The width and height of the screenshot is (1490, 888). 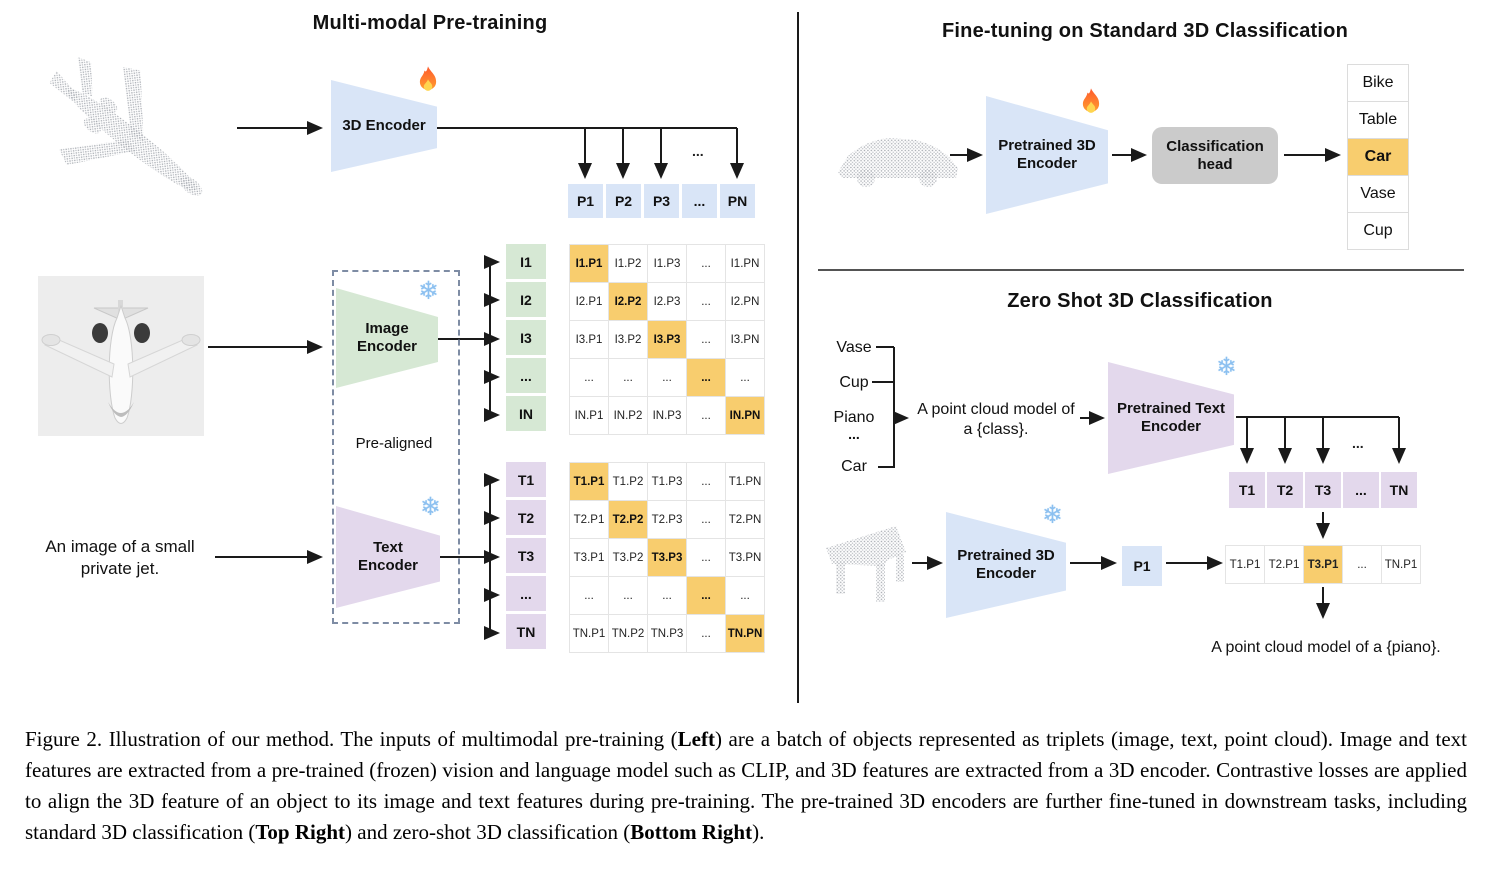 I want to click on finetune-pretrained-3d-encoder: Pretrained 3D Encoder, so click(x=1047, y=155).